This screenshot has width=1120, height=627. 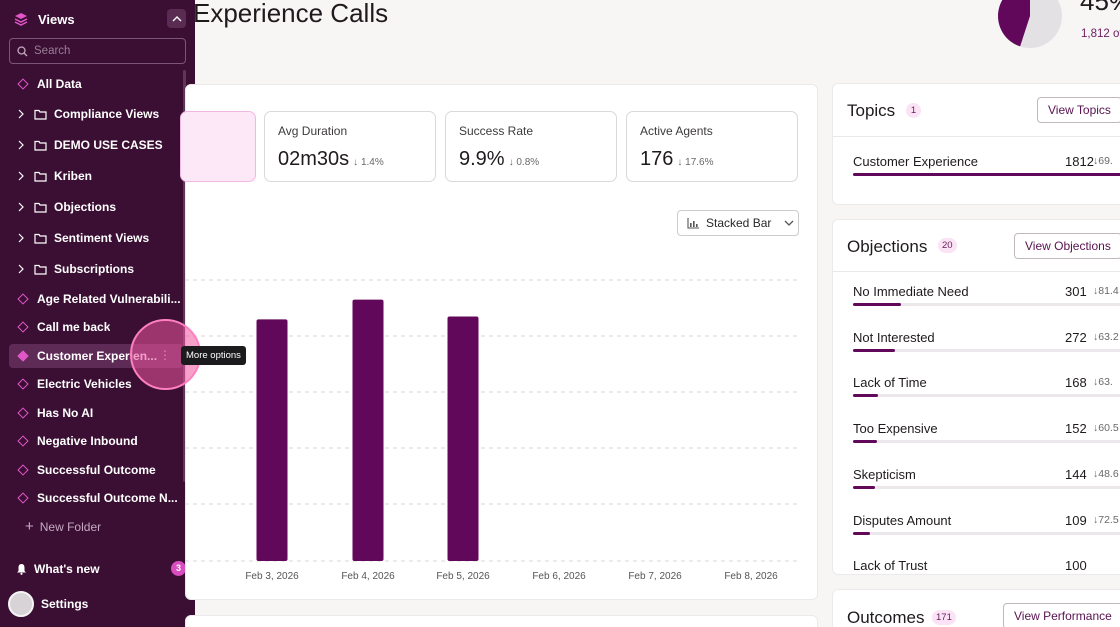 I want to click on list-item: No Immediate Need 301 ↓81.4, so click(x=986, y=299).